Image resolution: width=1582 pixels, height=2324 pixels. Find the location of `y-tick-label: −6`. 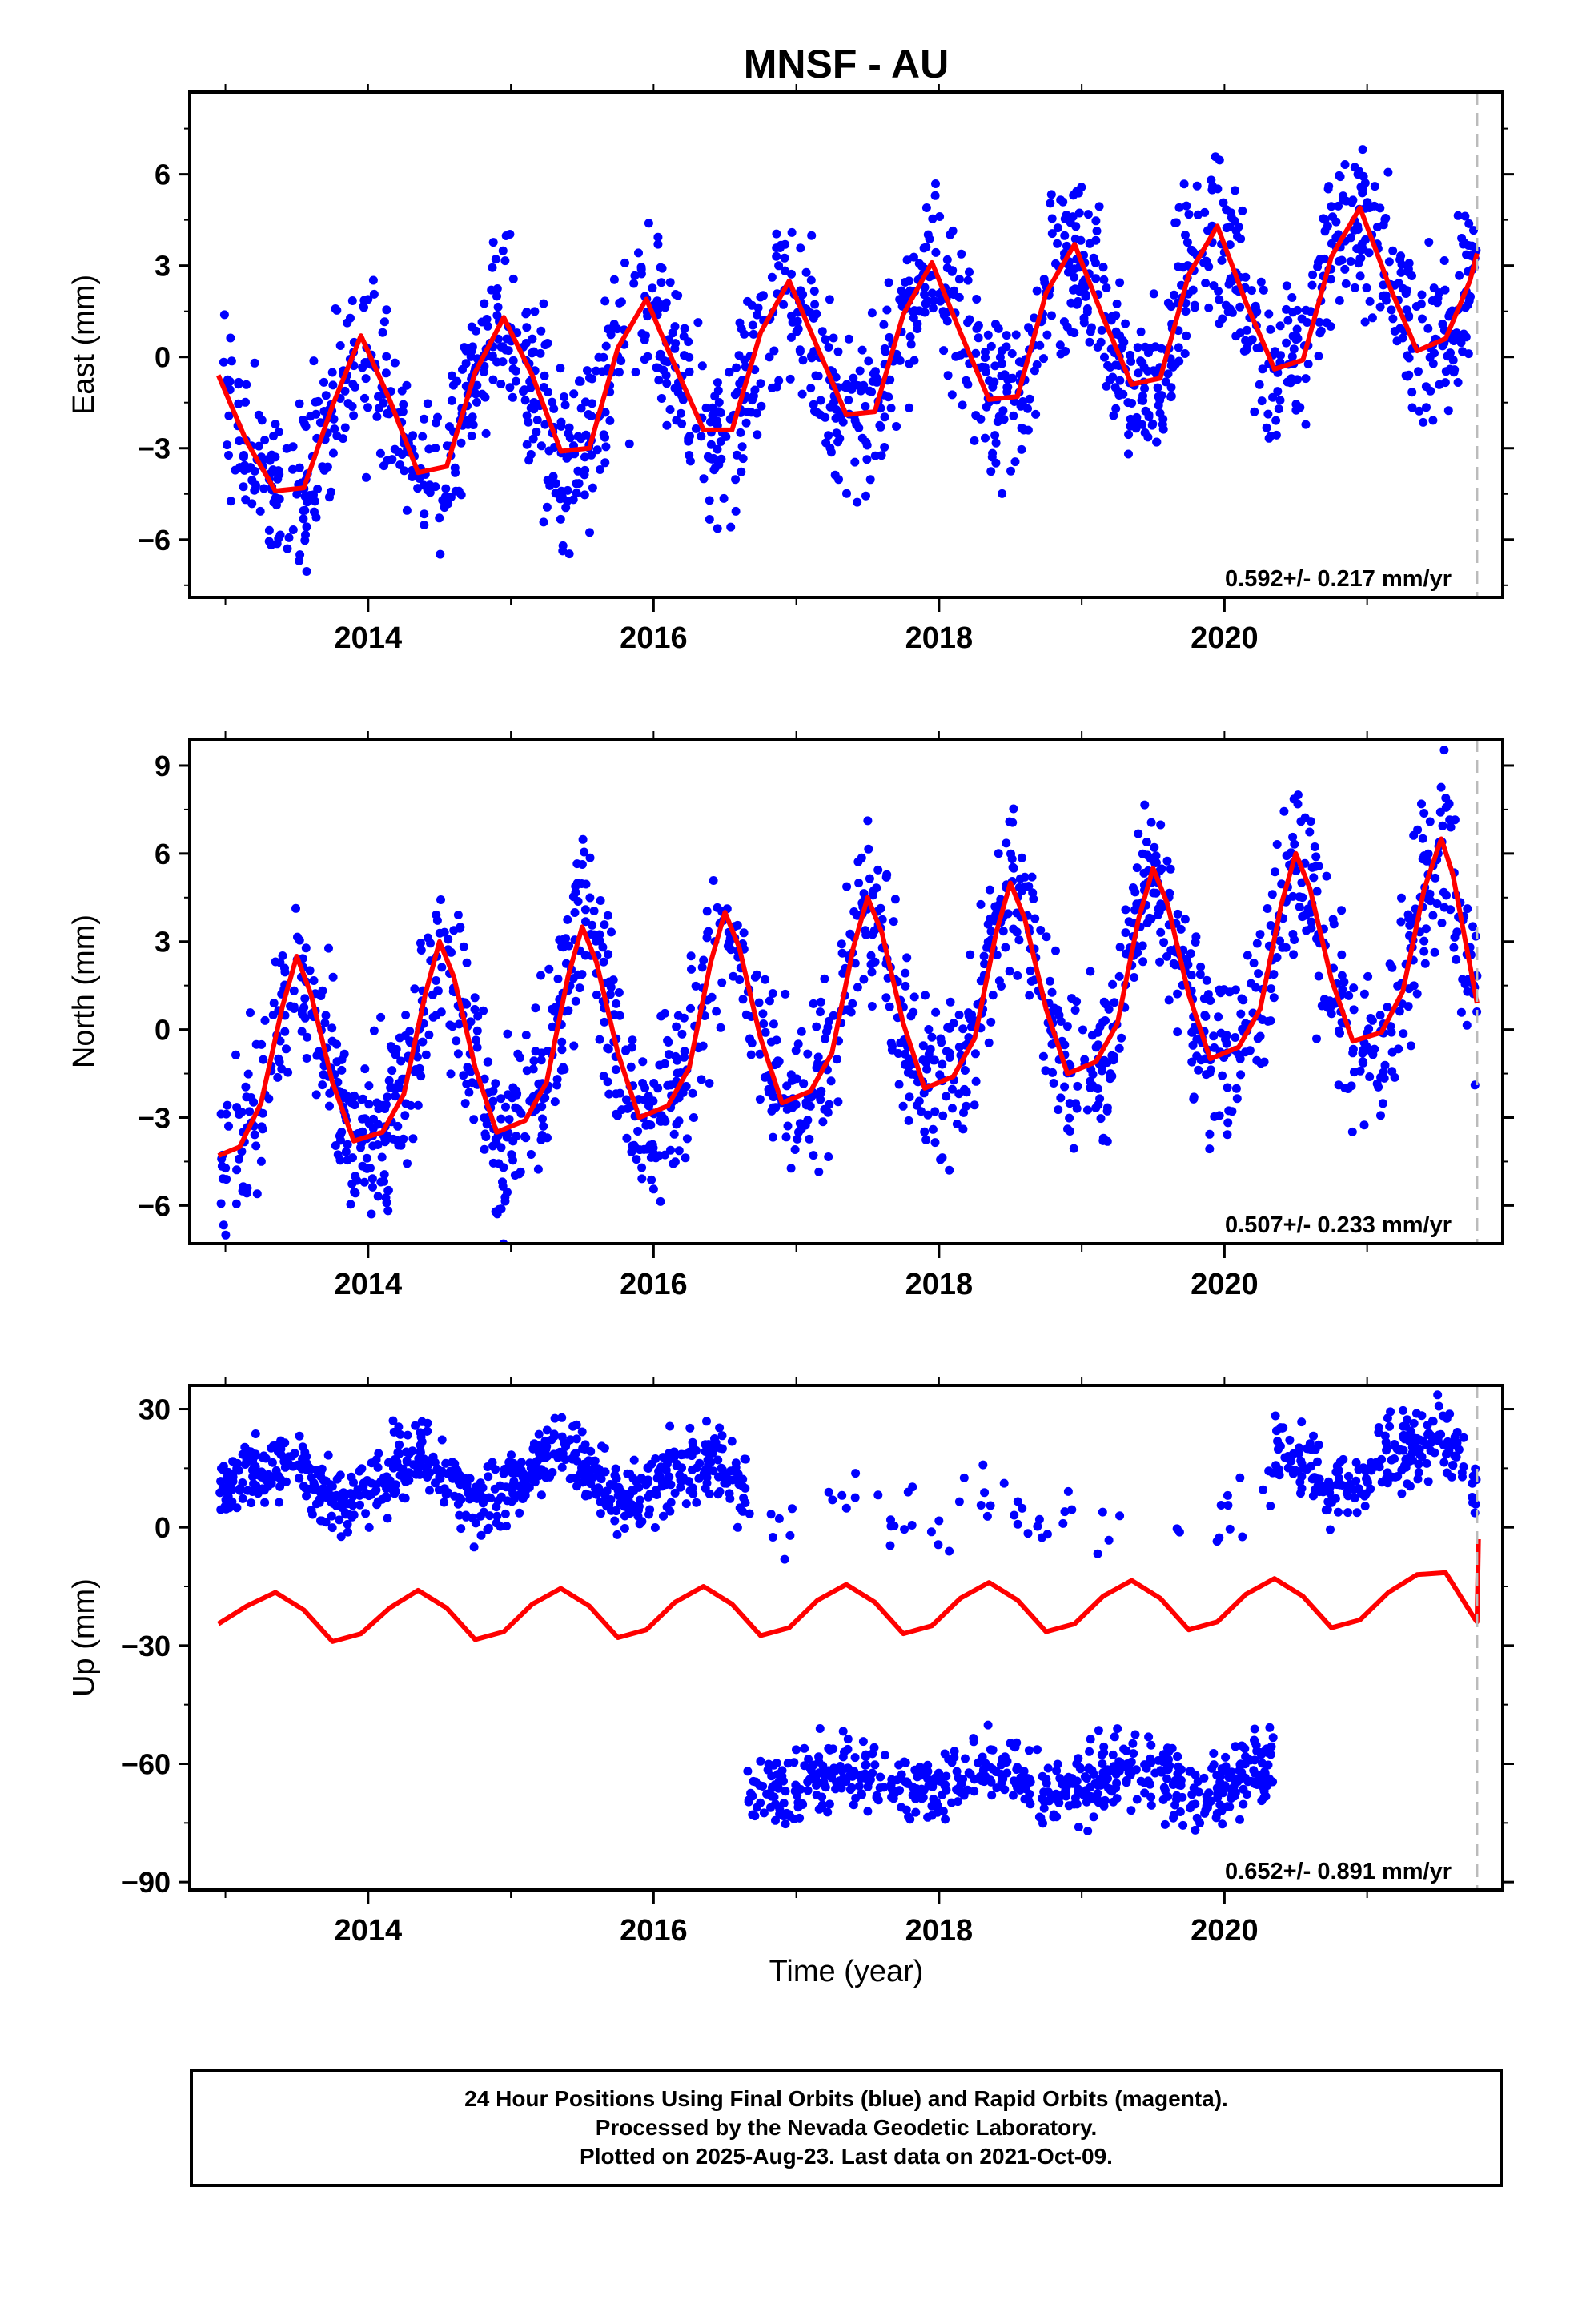

y-tick-label: −6 is located at coordinates (154, 540).